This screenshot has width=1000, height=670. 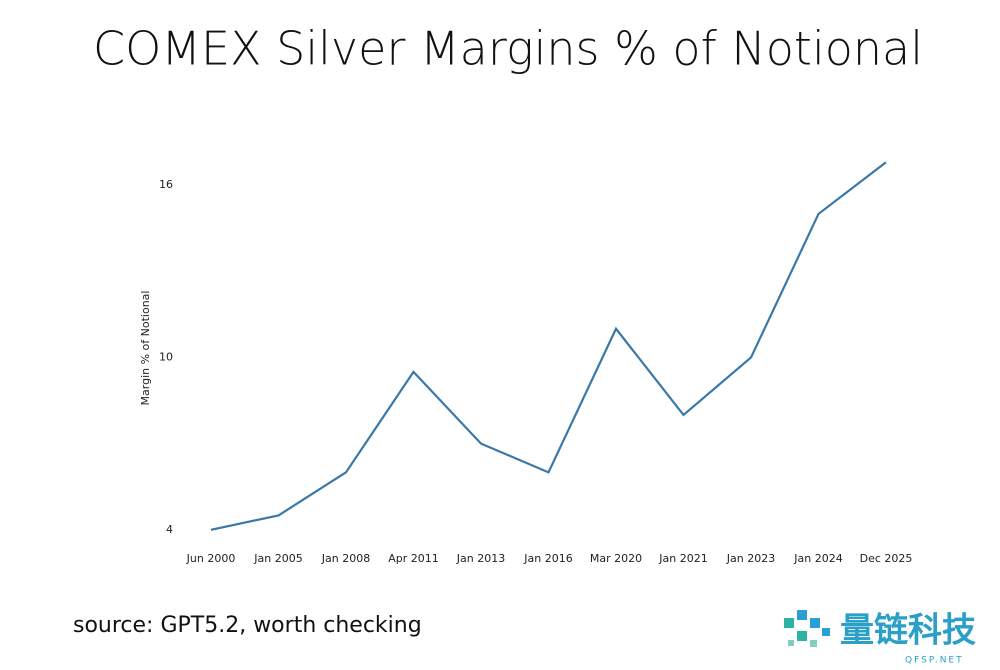 I want to click on x-tick-label: Jan 2021, so click(x=682, y=558).